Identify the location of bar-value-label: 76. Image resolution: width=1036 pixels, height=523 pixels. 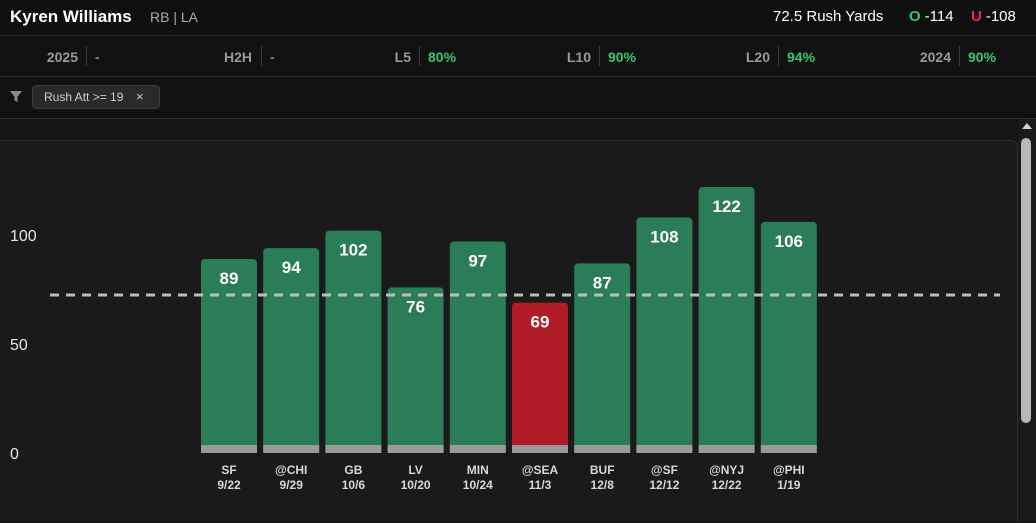
(415, 306).